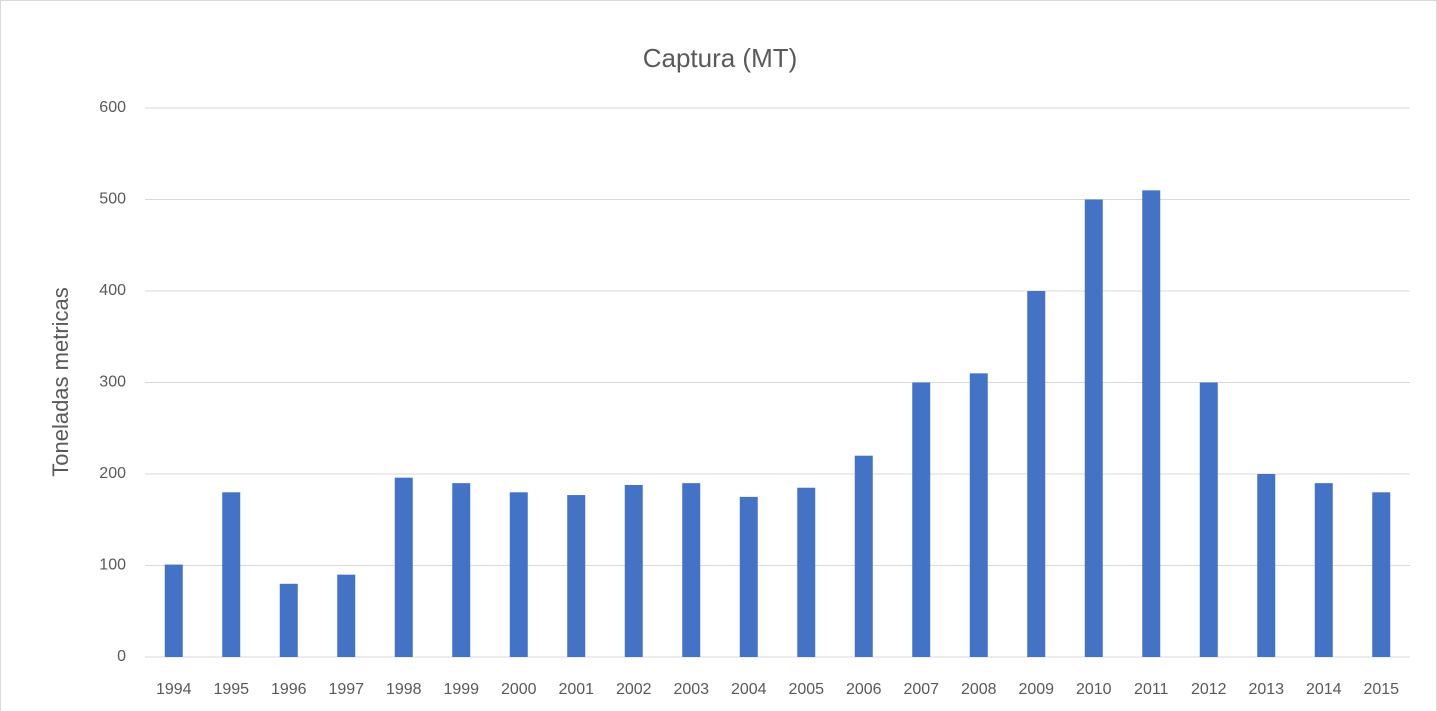  Describe the element at coordinates (121, 656) in the screenshot. I see `y-tick-label: 0` at that location.